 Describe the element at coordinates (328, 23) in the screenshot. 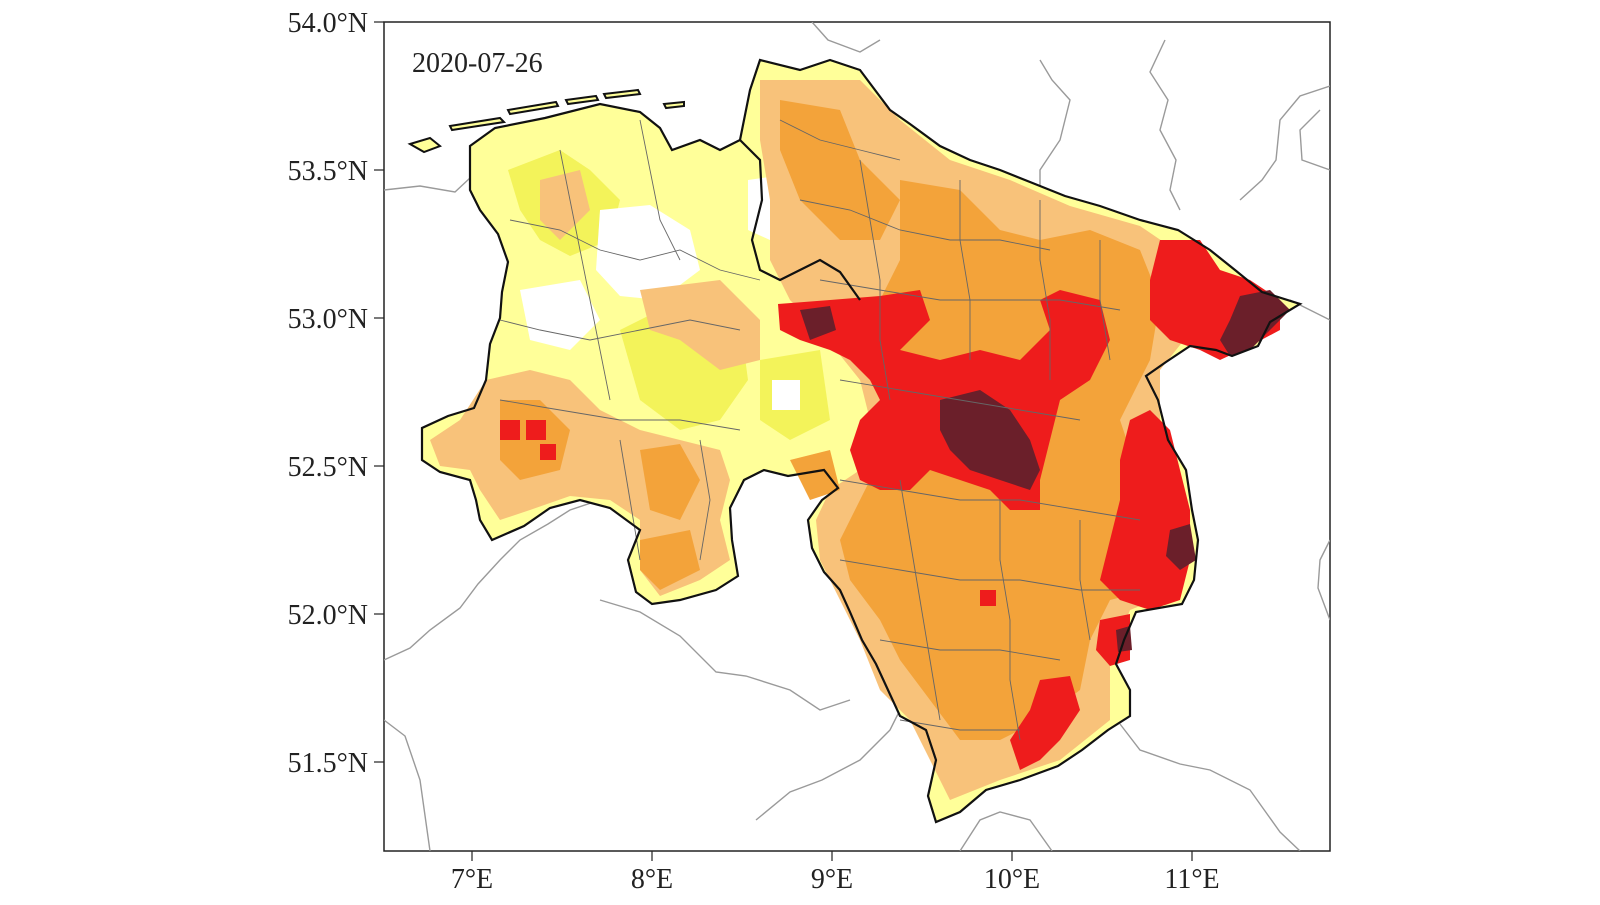

I see `lat-label: 54.0°N` at that location.